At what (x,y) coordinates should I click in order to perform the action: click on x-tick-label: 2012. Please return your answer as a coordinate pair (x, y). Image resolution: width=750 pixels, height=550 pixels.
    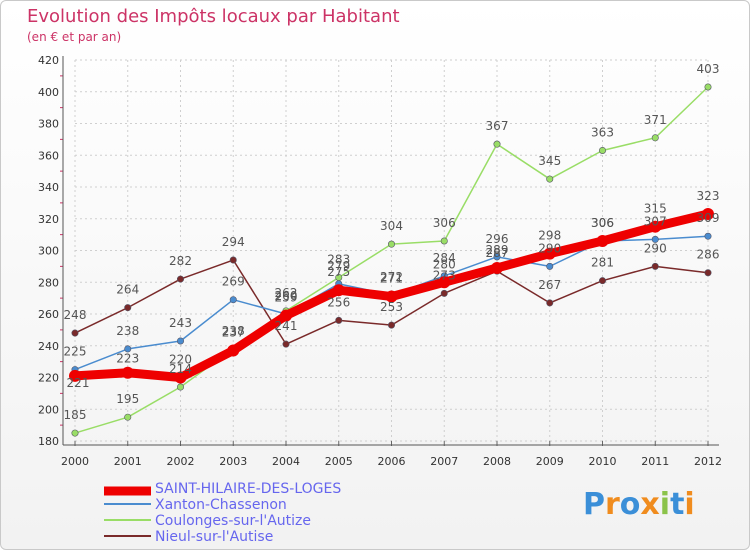
    Looking at the image, I should click on (708, 461).